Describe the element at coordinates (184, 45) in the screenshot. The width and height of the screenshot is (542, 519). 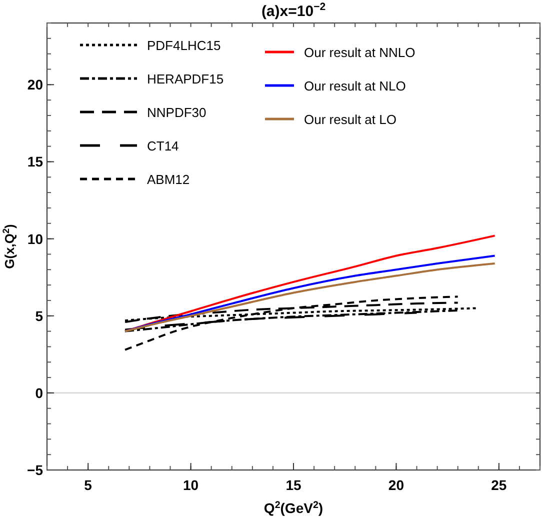
I see `legend-label: PDF4LHC15` at that location.